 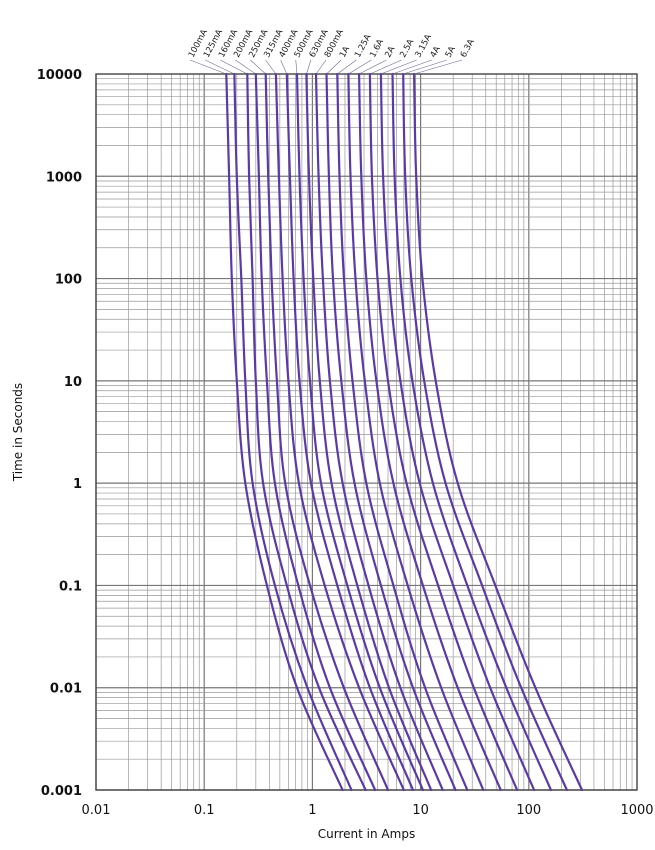 What do you see at coordinates (61, 791) in the screenshot?
I see `y-tick-label: 0.001` at bounding box center [61, 791].